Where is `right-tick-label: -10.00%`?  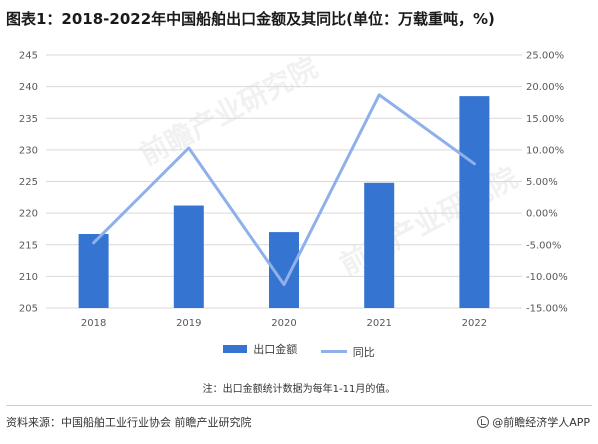 right-tick-label: -10.00% is located at coordinates (547, 277).